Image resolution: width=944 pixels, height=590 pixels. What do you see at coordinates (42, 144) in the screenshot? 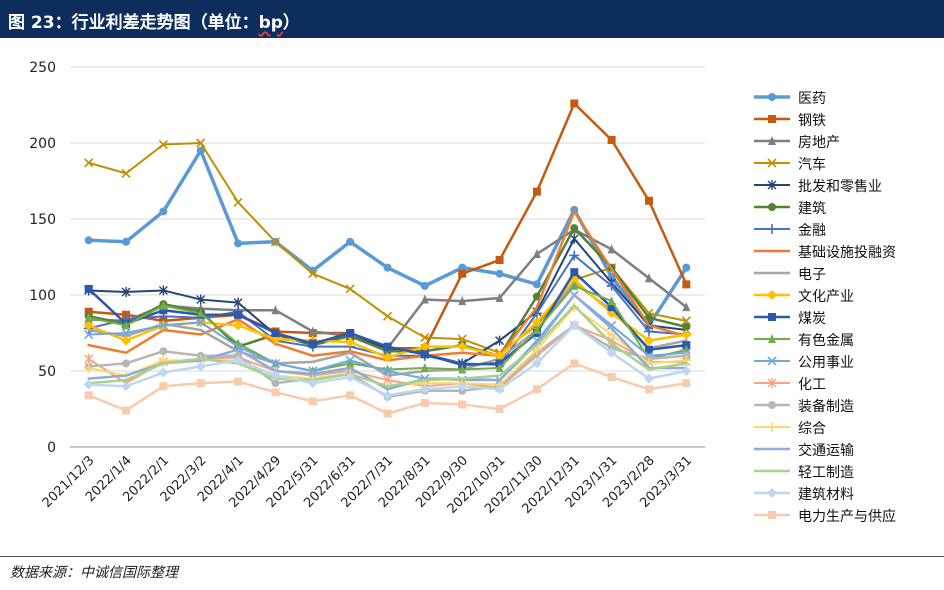
I see `y-tick-label: 200` at bounding box center [42, 144].